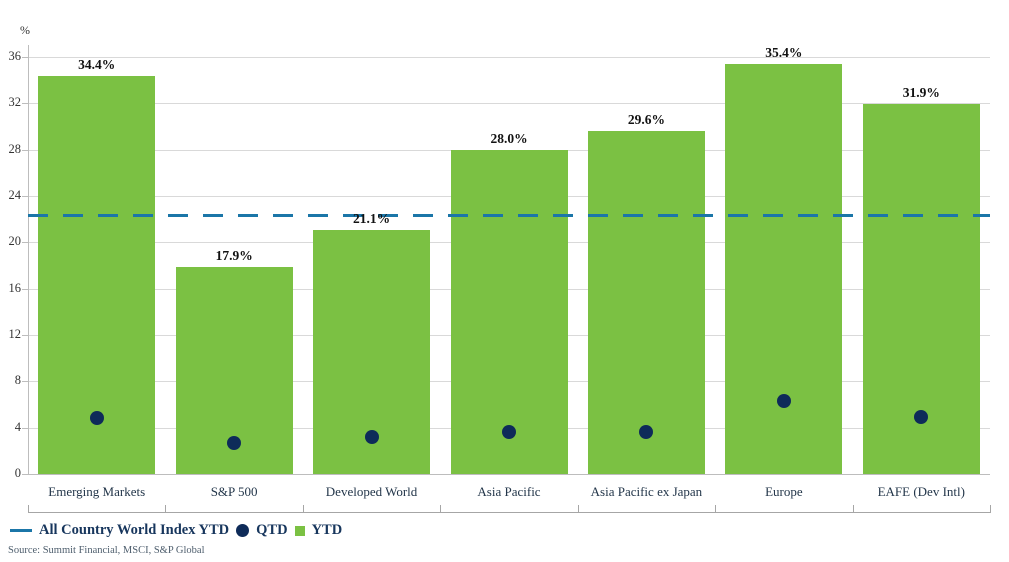 The width and height of the screenshot is (1009, 562). What do you see at coordinates (921, 417) in the screenshot?
I see `qtd-dot-eafe-dev-intl` at bounding box center [921, 417].